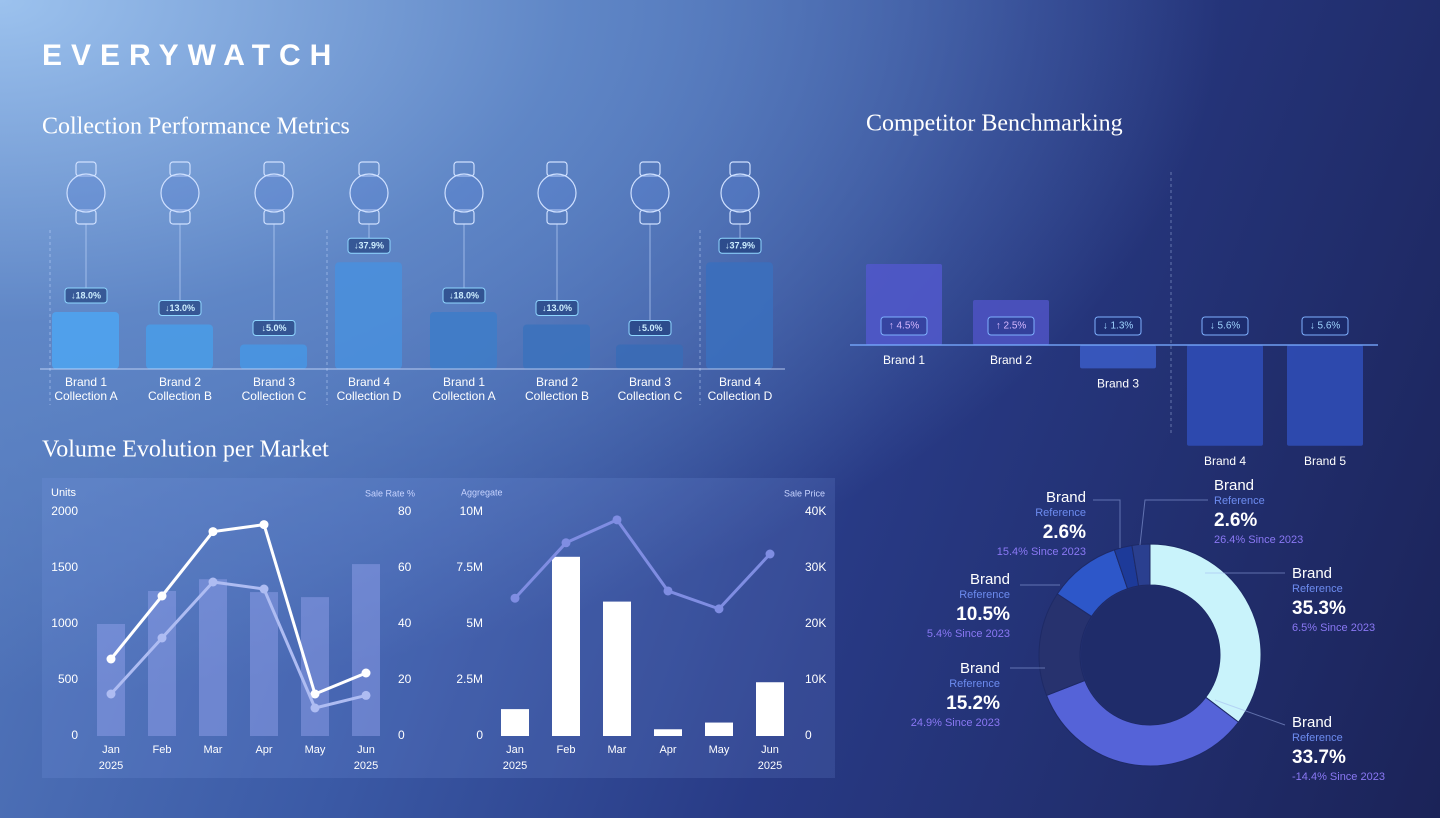  Describe the element at coordinates (994, 124) in the screenshot. I see `chart-title: Competitor Benchmarking` at that location.